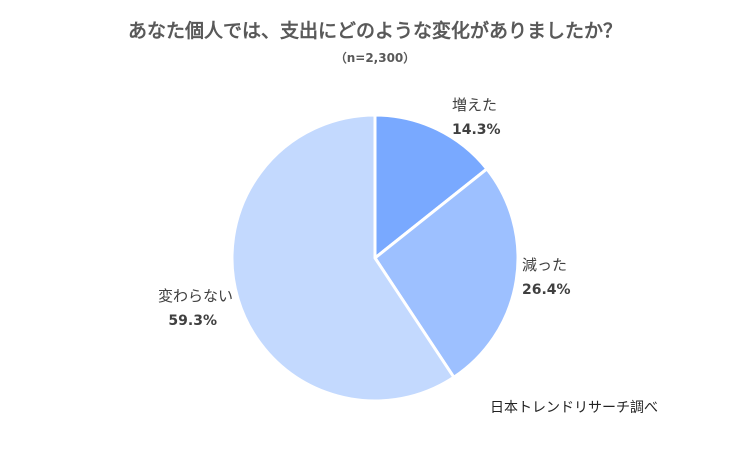  What do you see at coordinates (375, 30) in the screenshot?
I see `chart-title: あなた個人では、支出にどのような変化がありましたか？` at bounding box center [375, 30].